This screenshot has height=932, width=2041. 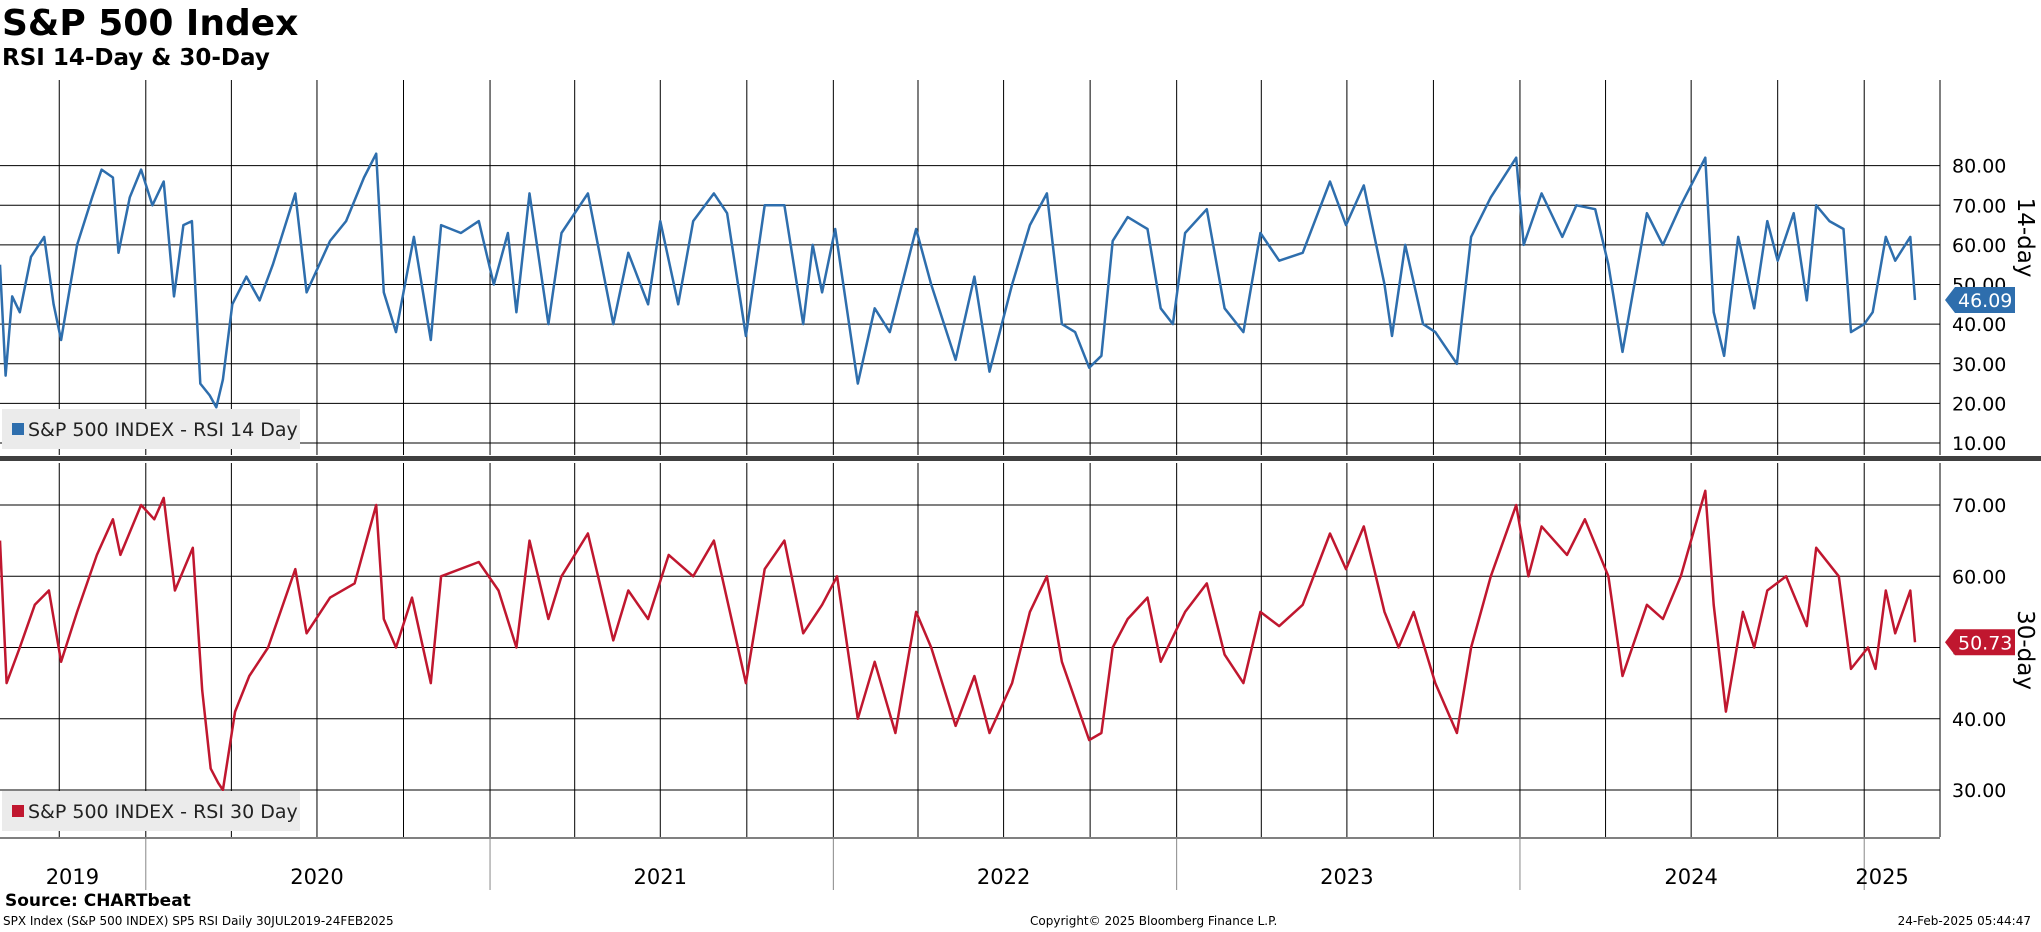 What do you see at coordinates (1979, 206) in the screenshot?
I see `top-ytick-label: 70.00` at bounding box center [1979, 206].